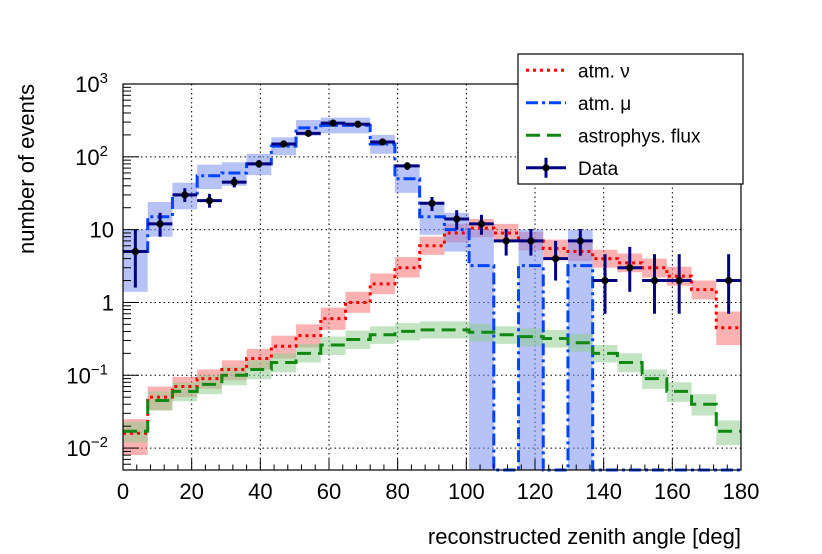 This screenshot has width=822, height=554. What do you see at coordinates (535, 491) in the screenshot?
I see `x-tick-label: 120` at bounding box center [535, 491].